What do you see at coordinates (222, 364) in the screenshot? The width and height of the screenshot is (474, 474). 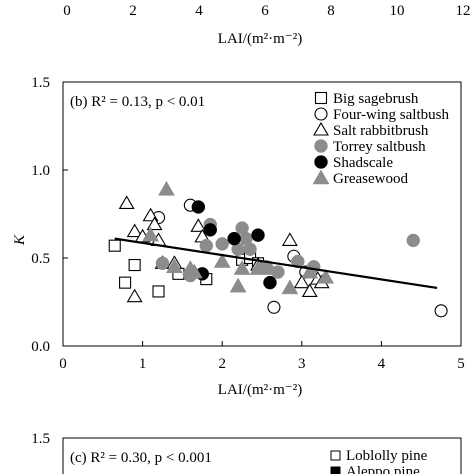 I see `panel-b-x-tick-label: 2` at bounding box center [222, 364].